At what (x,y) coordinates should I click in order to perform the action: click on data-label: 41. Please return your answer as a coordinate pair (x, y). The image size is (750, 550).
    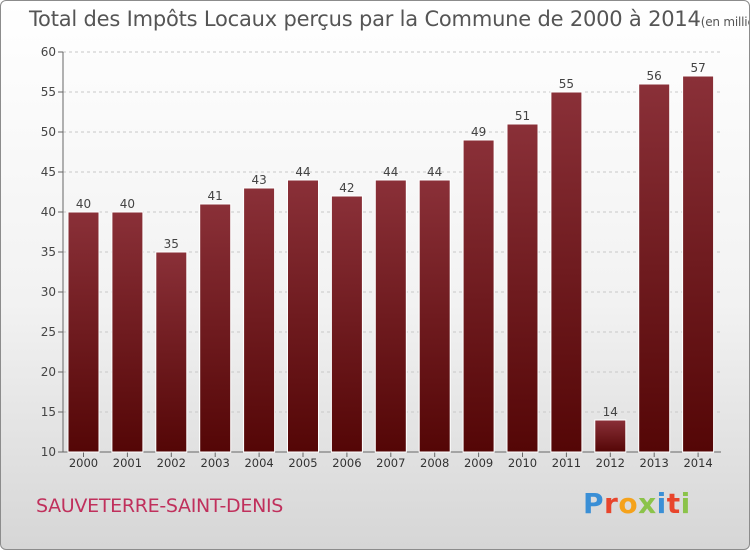
    Looking at the image, I should click on (215, 196).